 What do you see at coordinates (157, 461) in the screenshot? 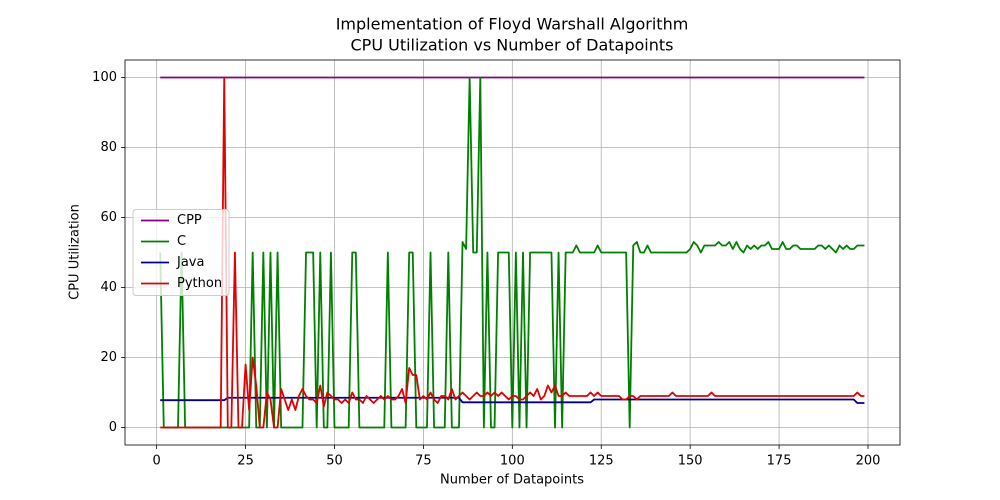
I see `x-tick-label: 0` at bounding box center [157, 461].